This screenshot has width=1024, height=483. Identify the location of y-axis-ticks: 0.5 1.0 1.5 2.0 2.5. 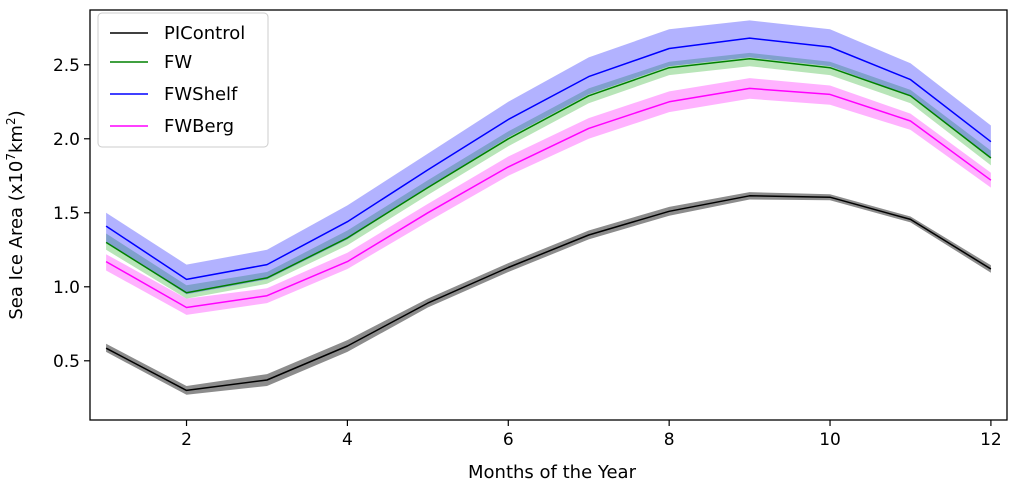
(71, 214).